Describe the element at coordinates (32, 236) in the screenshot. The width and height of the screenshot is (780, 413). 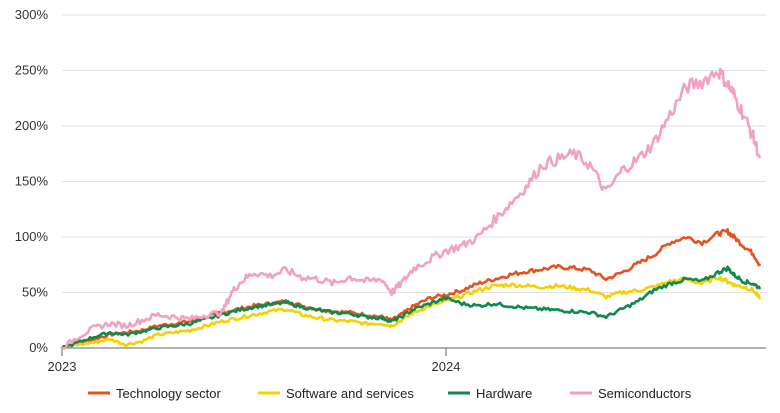
I see `y-tick-label: 100%` at that location.